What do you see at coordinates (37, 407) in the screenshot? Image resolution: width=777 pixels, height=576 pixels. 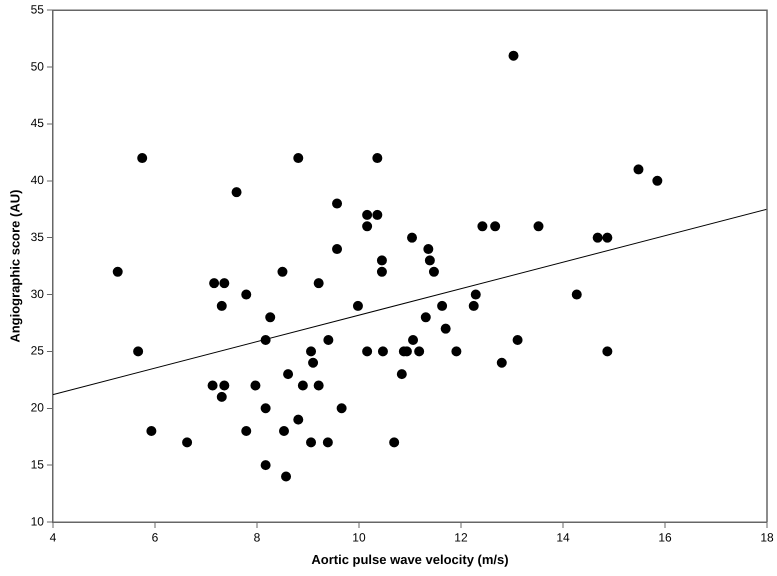 I see `y-tick-label: 20` at bounding box center [37, 407].